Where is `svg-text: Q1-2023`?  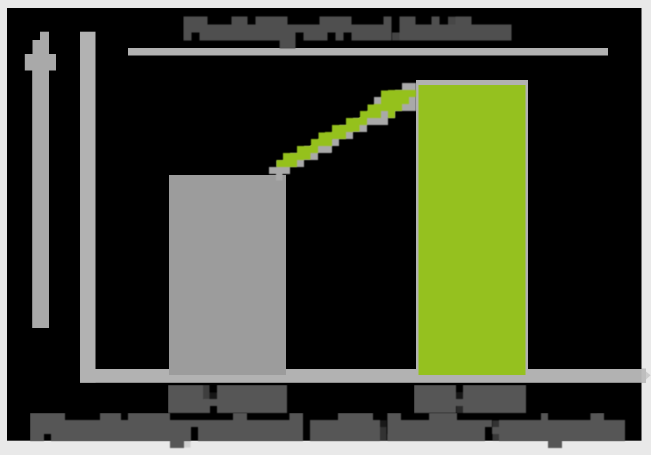 svg-text: Q1-2023 is located at coordinates (227, 398).